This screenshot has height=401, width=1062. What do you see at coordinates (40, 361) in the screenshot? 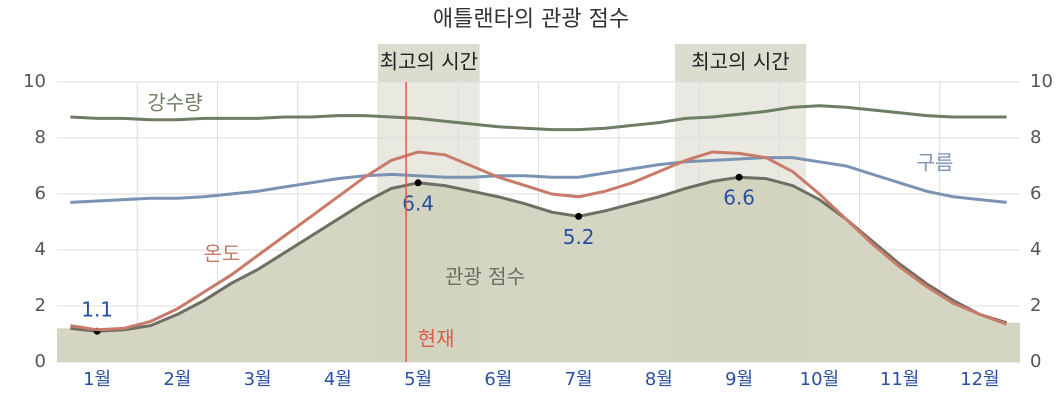
I see `y-tick-label: 0` at bounding box center [40, 361].